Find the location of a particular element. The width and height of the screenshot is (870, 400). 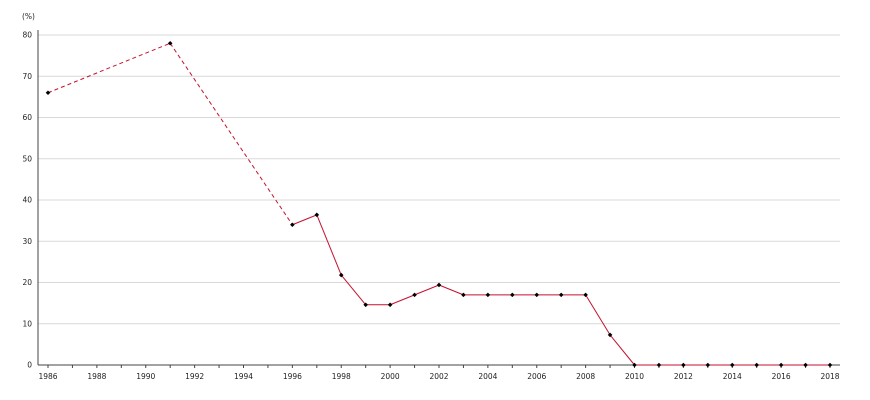

x-tick-label: 2004 is located at coordinates (487, 376).